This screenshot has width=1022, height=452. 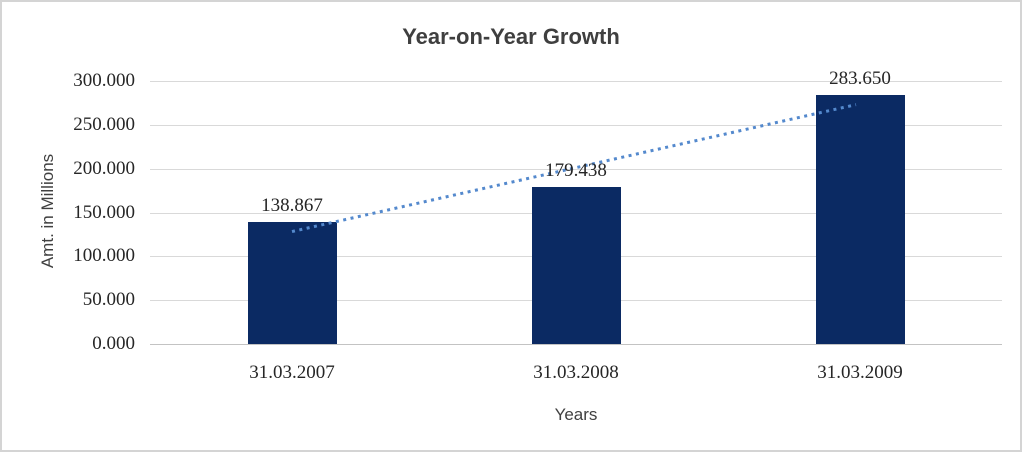 What do you see at coordinates (576, 414) in the screenshot?
I see `x-axis-title: Years` at bounding box center [576, 414].